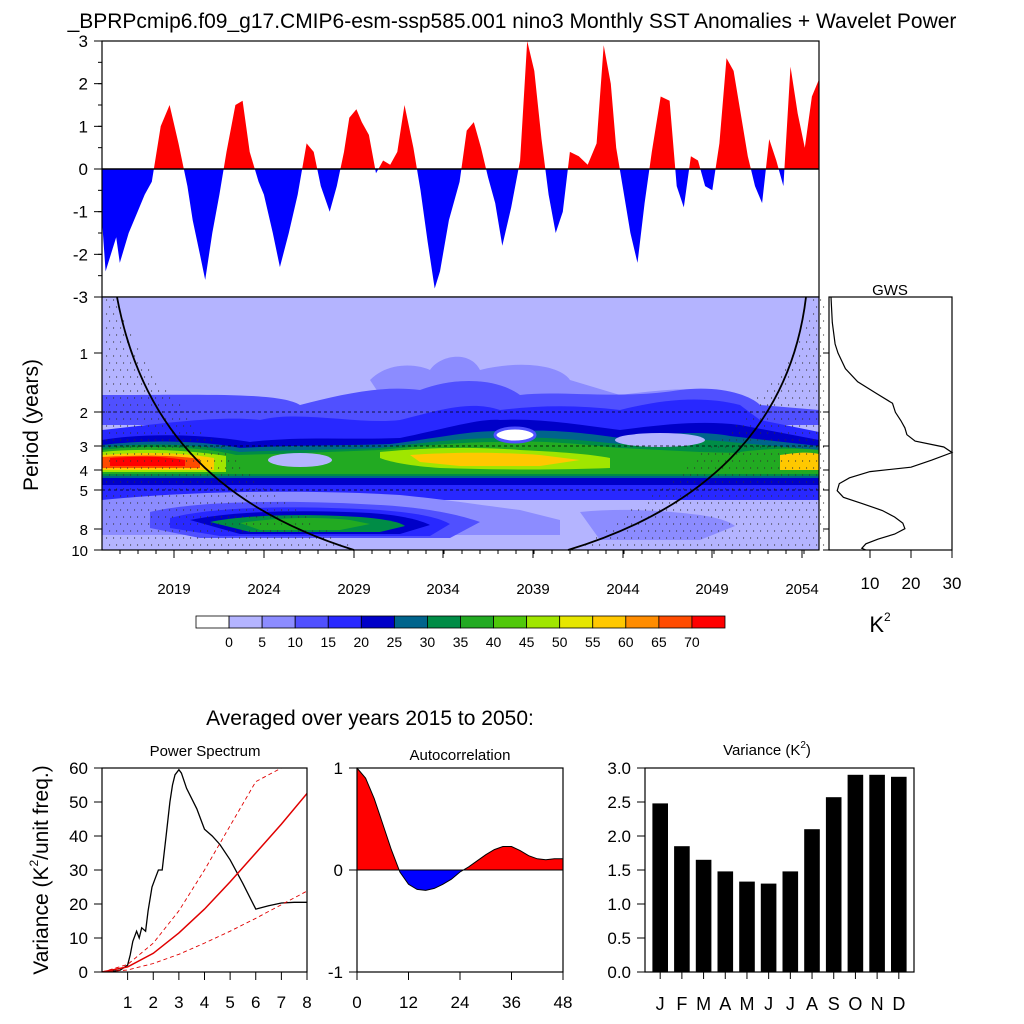 The width and height of the screenshot is (1024, 1024). Describe the element at coordinates (855, 1004) in the screenshot. I see `x-tick-label: O` at that location.